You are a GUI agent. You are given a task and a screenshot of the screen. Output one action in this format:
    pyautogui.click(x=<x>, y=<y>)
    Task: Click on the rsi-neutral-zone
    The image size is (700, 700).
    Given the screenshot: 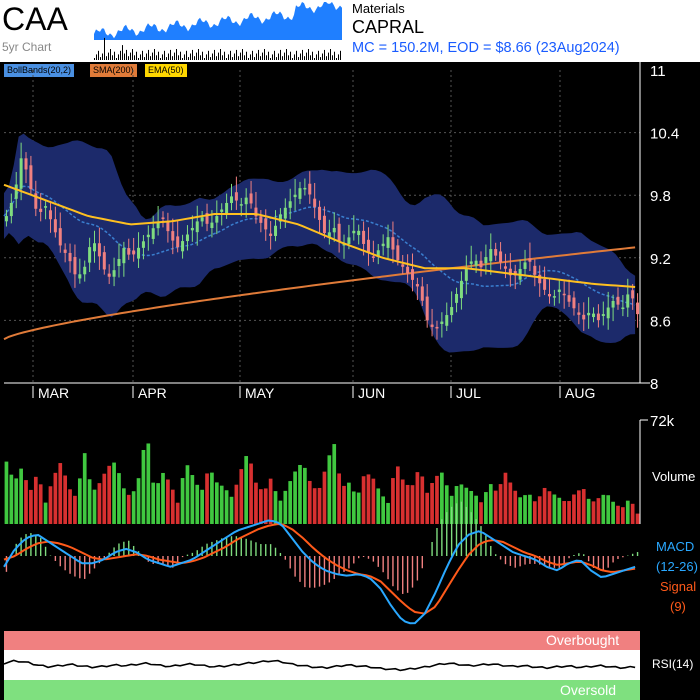 What is the action you would take?
    pyautogui.click(x=322, y=665)
    